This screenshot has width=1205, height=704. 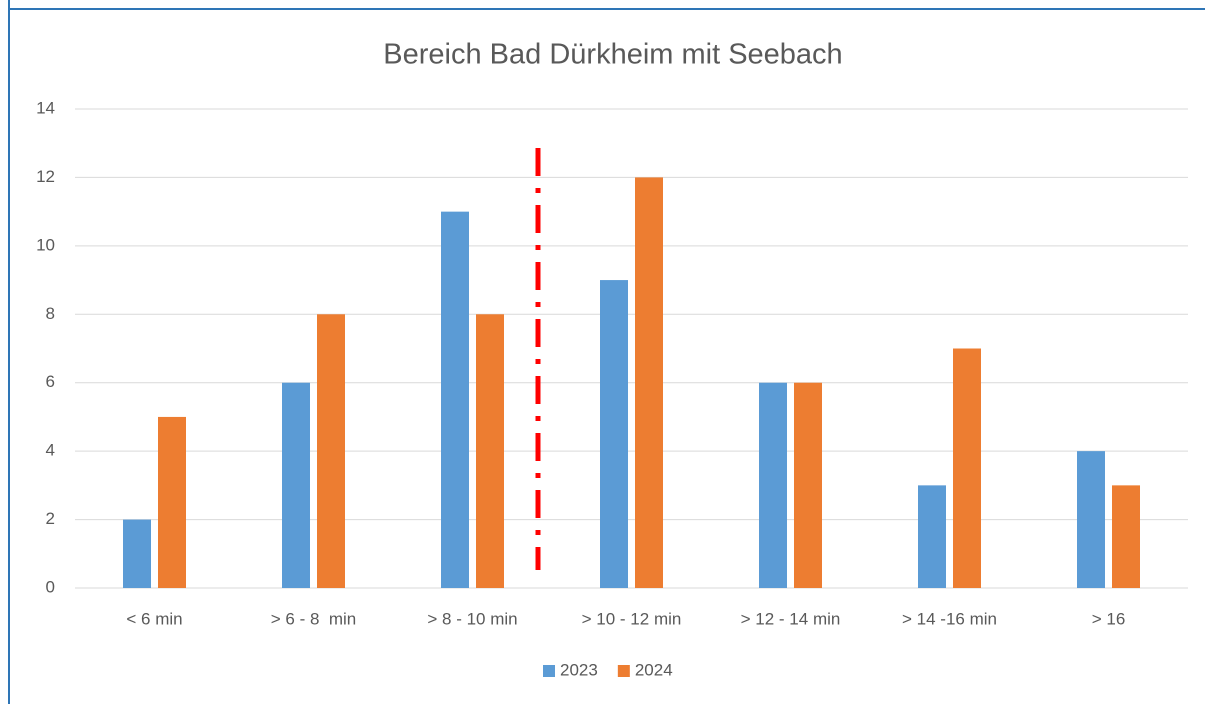 What do you see at coordinates (154, 618) in the screenshot?
I see `x-tick-label: < 6 min` at bounding box center [154, 618].